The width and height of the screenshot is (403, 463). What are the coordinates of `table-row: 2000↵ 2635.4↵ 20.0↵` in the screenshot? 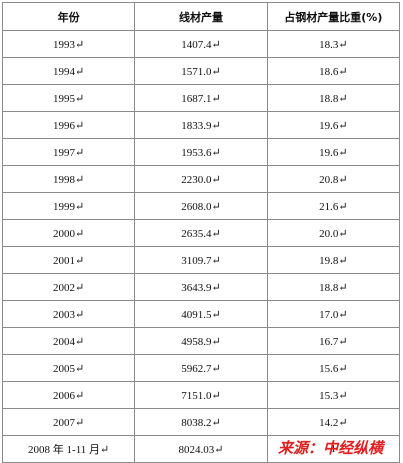 It's located at (201, 233).